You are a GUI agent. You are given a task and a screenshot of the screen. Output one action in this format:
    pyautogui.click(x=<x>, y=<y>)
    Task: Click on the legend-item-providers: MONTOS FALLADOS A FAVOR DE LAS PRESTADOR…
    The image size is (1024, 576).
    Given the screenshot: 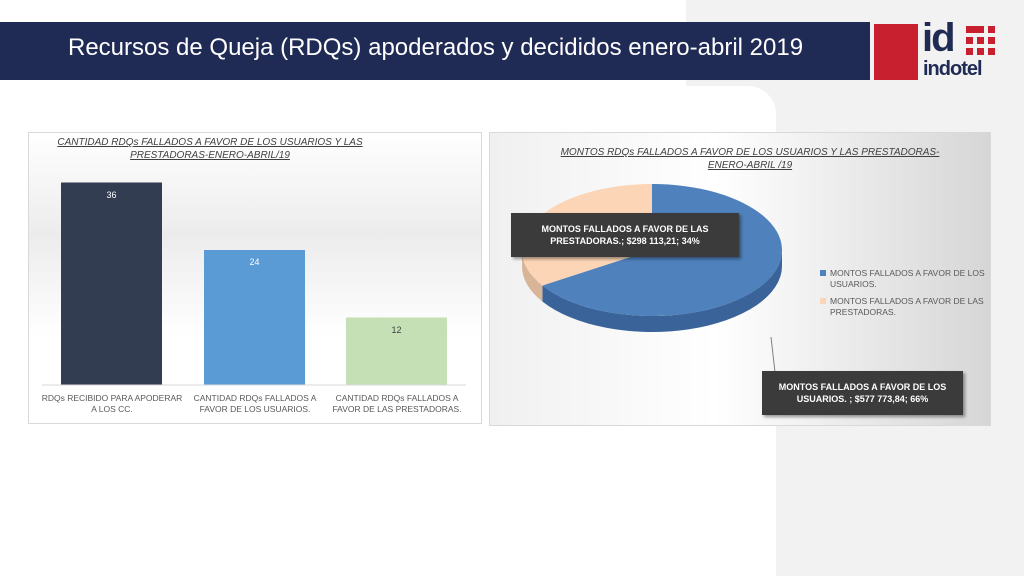 What is the action you would take?
    pyautogui.click(x=902, y=307)
    